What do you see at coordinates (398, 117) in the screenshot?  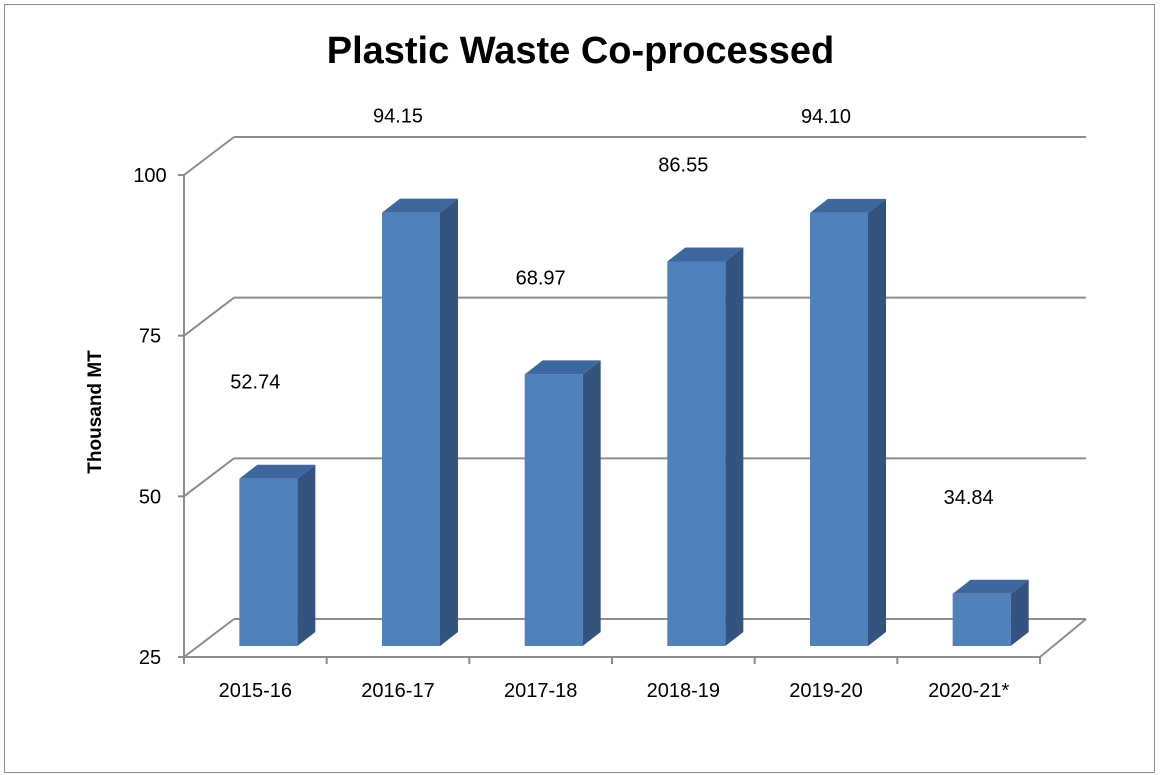 I see `data-label: 94.15` at bounding box center [398, 117].